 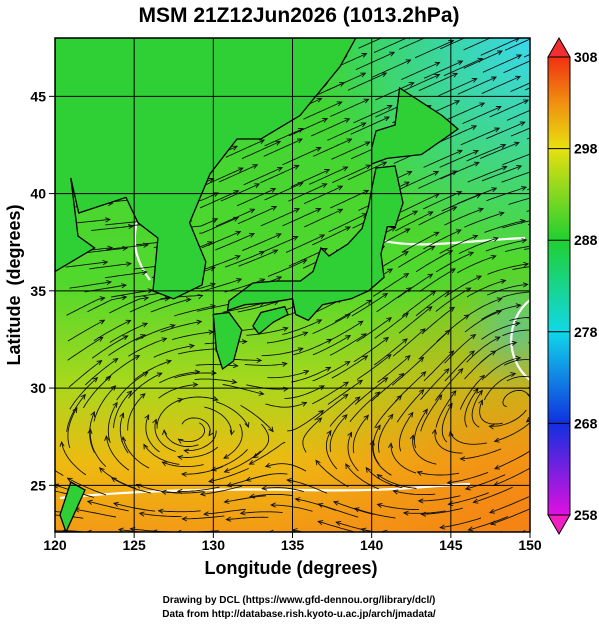 What do you see at coordinates (520, 340) in the screenshot?
I see `contour` at bounding box center [520, 340].